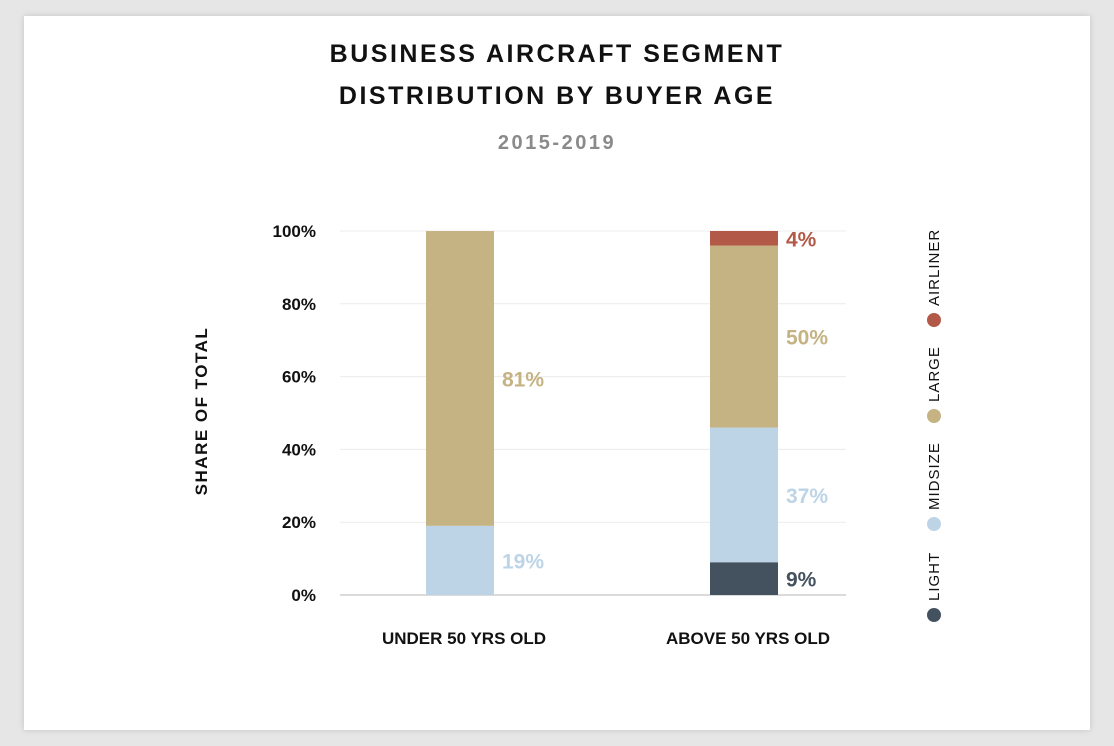 The width and height of the screenshot is (1114, 746). Describe the element at coordinates (523, 561) in the screenshot. I see `data-label-midsize-1: 19%` at that location.